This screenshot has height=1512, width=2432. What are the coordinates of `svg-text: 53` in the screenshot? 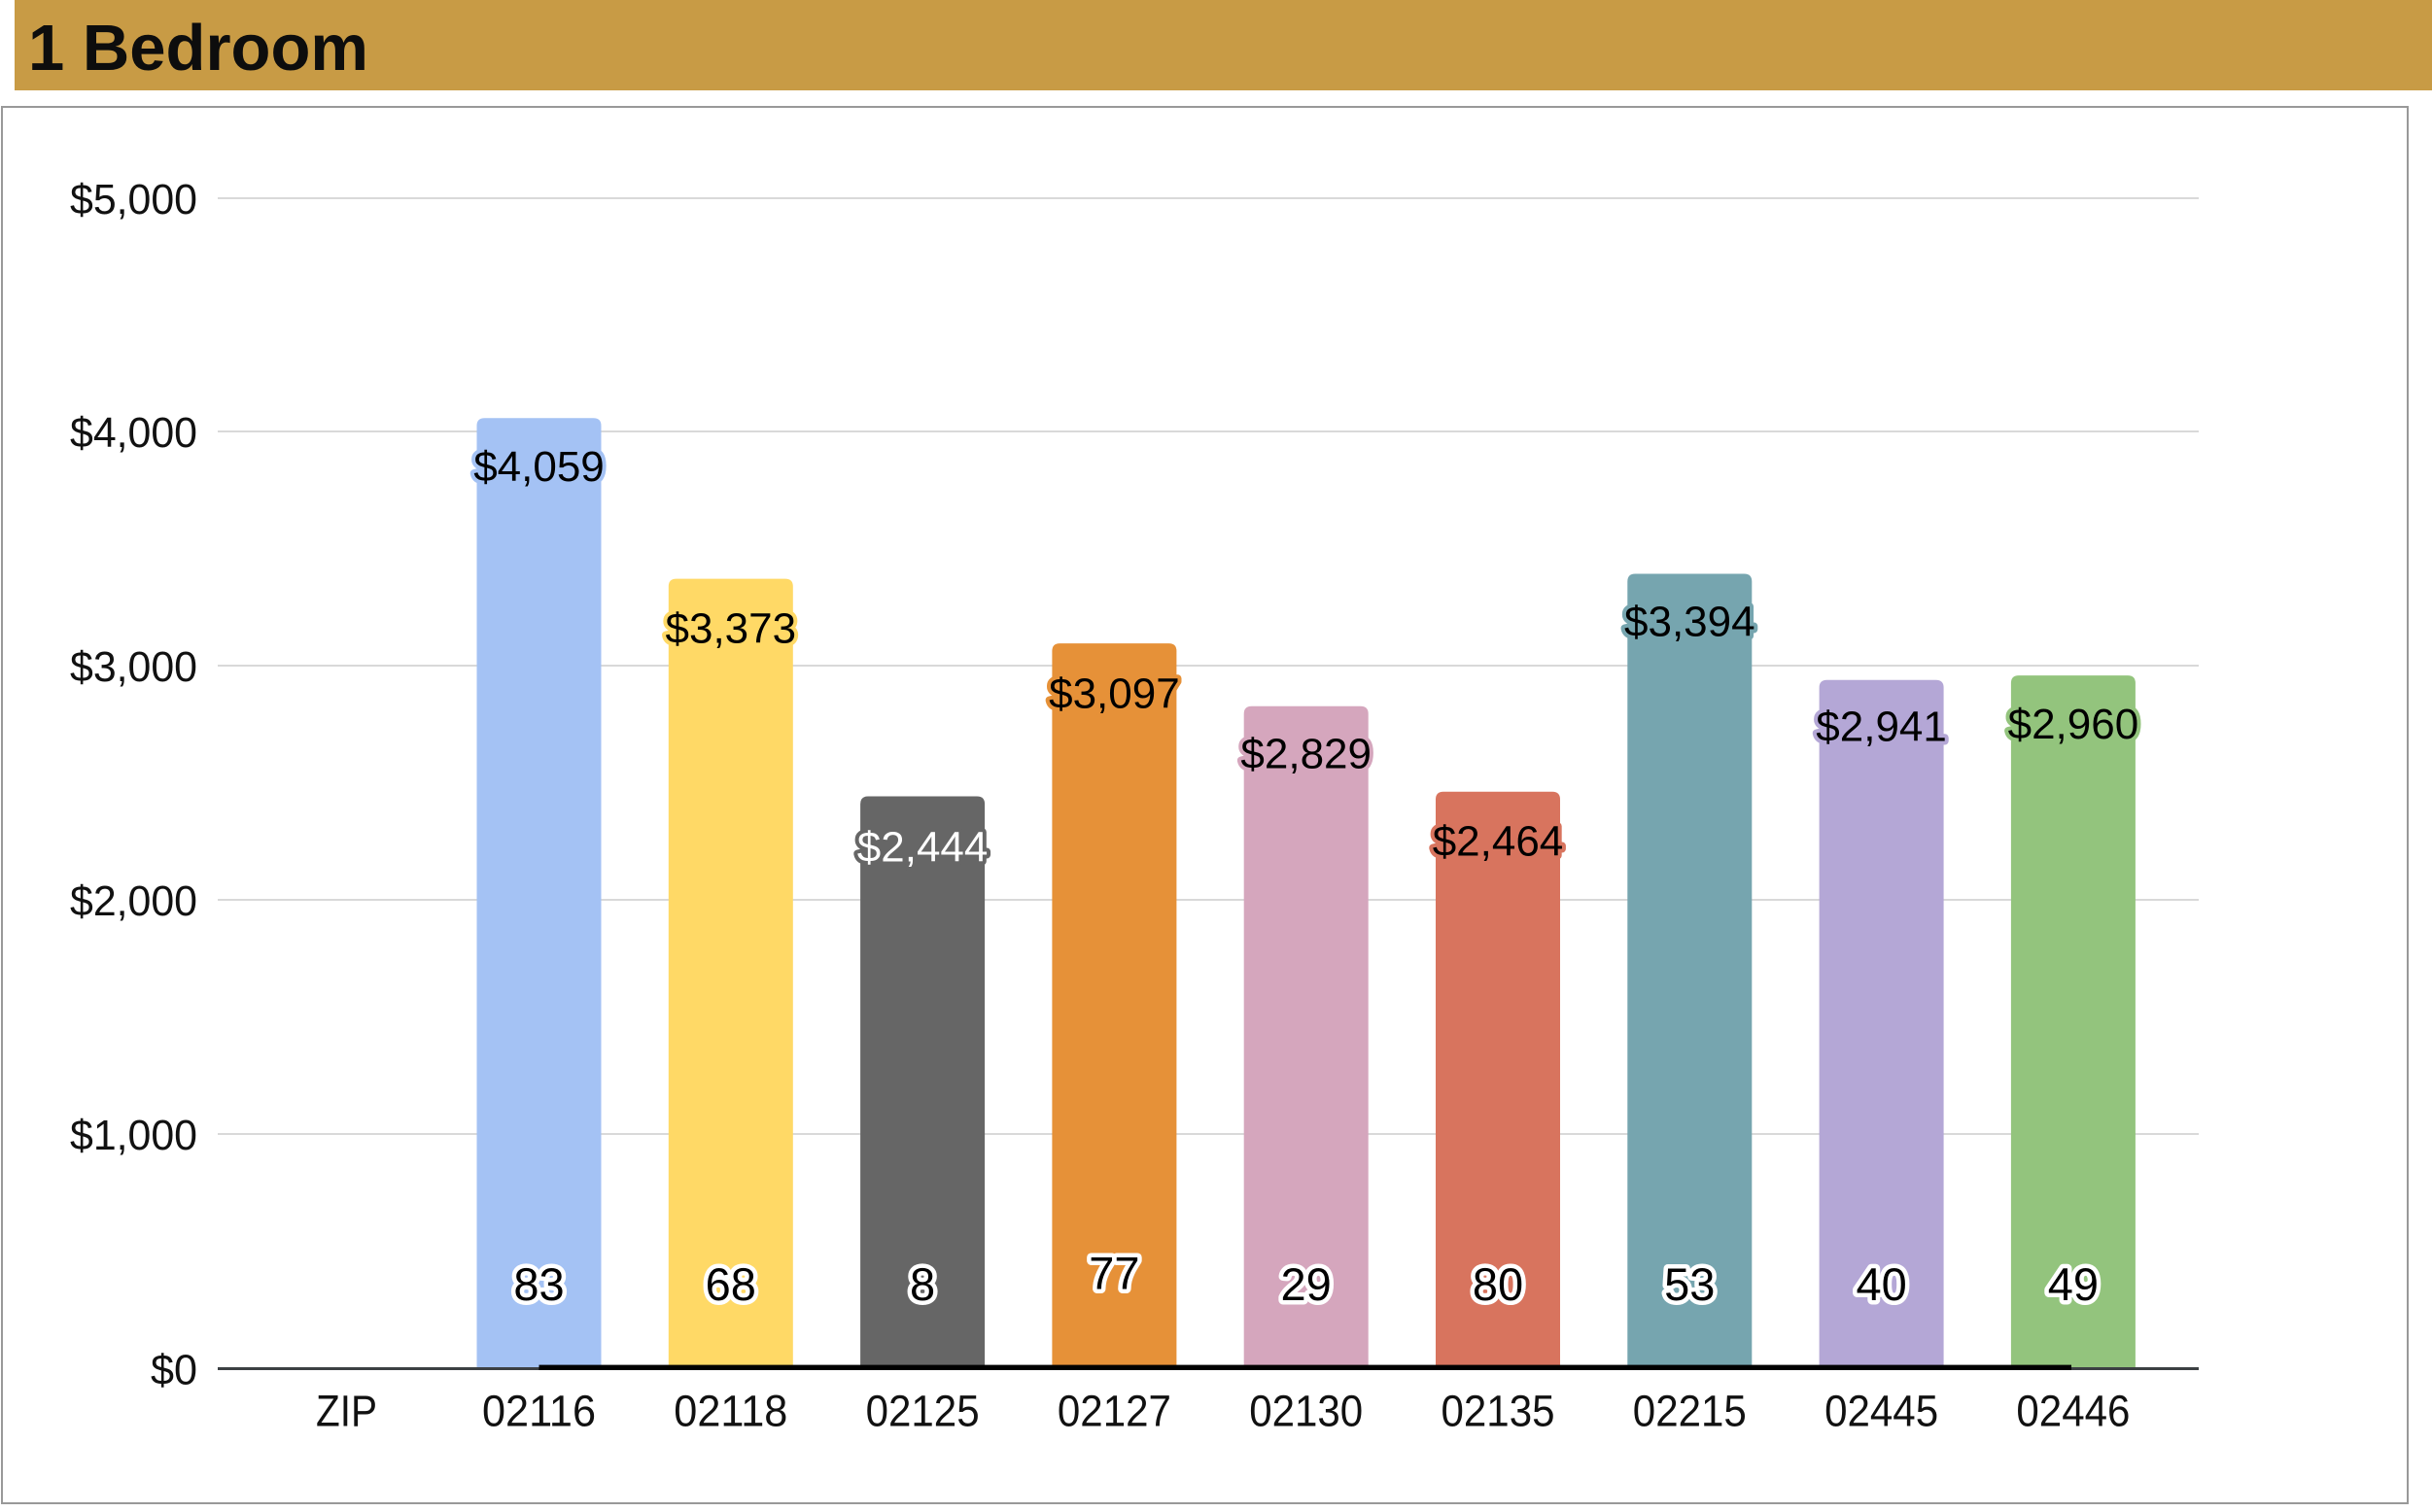 It's located at (1689, 1284).